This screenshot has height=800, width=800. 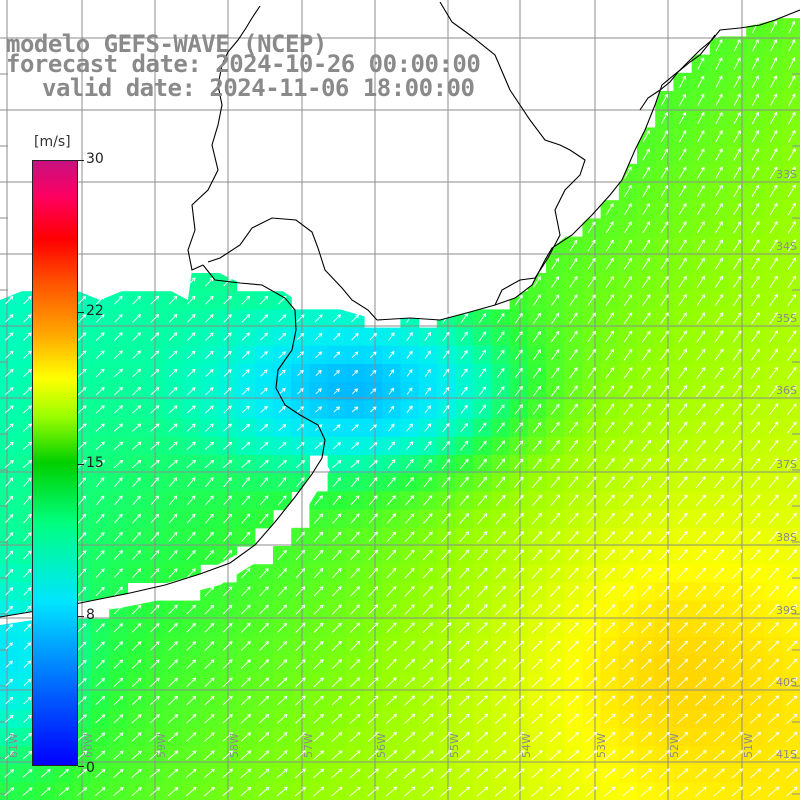 What do you see at coordinates (786, 610) in the screenshot?
I see `latitude-label: 39S` at bounding box center [786, 610].